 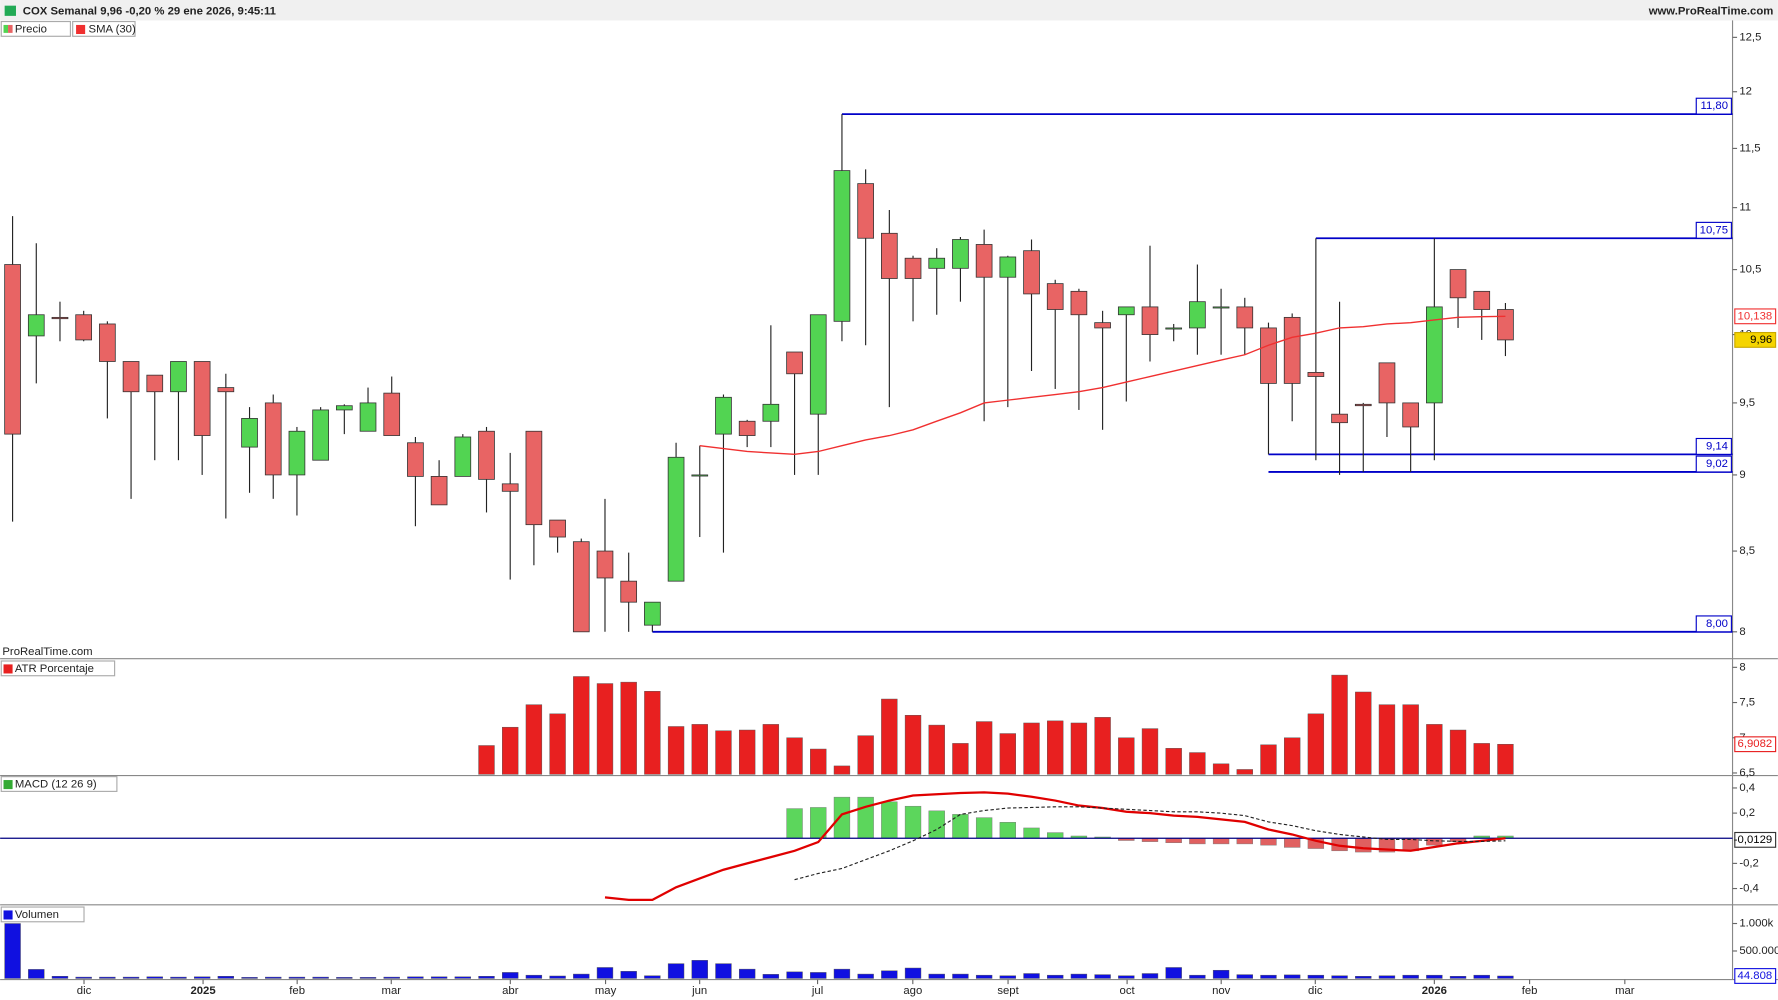 I want to click on level-label: 9,02, so click(x=1717, y=464).